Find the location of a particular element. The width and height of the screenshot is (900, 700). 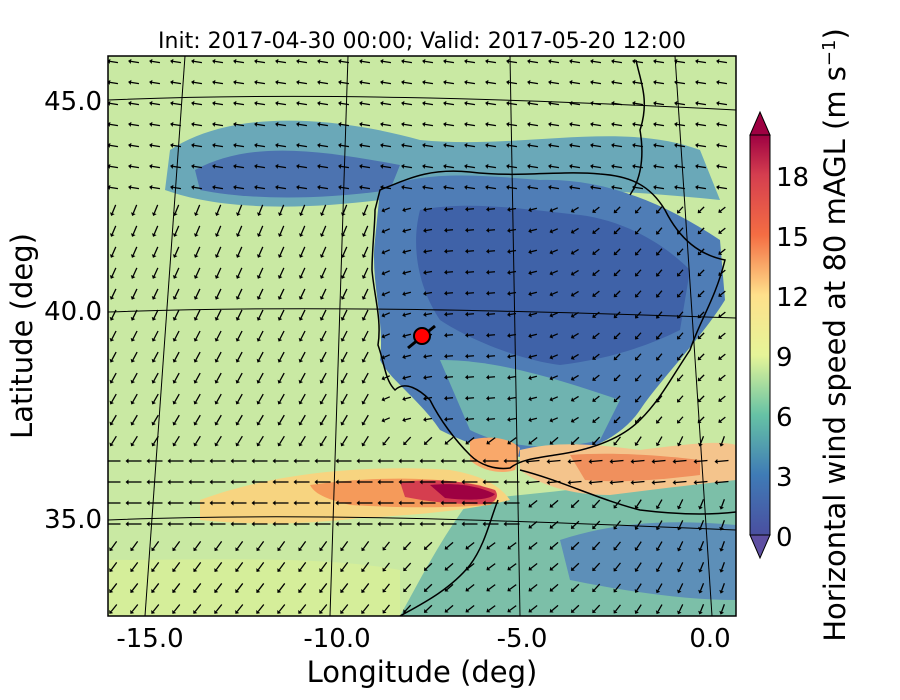

colorbar-label: Horizontal wind speed at 80 mAGL (m s−1) is located at coordinates (835, 335).